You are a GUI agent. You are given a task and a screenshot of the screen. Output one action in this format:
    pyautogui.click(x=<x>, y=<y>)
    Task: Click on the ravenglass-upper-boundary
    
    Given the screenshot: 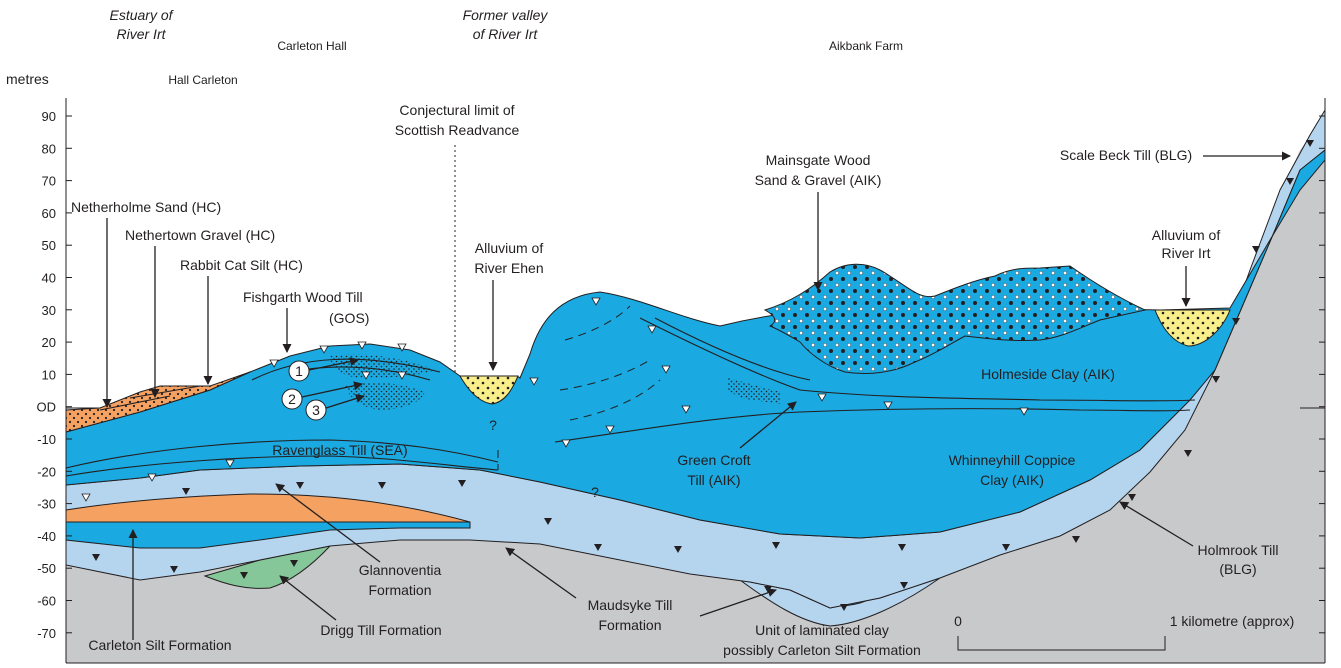 What is the action you would take?
    pyautogui.click(x=282, y=454)
    